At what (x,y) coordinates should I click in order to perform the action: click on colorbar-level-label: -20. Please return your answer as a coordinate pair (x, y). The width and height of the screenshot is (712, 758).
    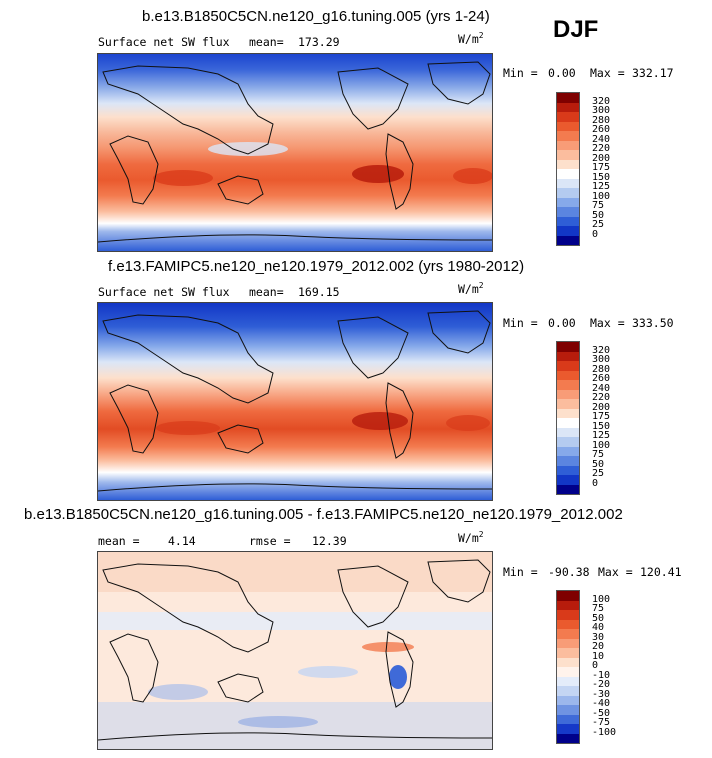
    Looking at the image, I should click on (601, 684).